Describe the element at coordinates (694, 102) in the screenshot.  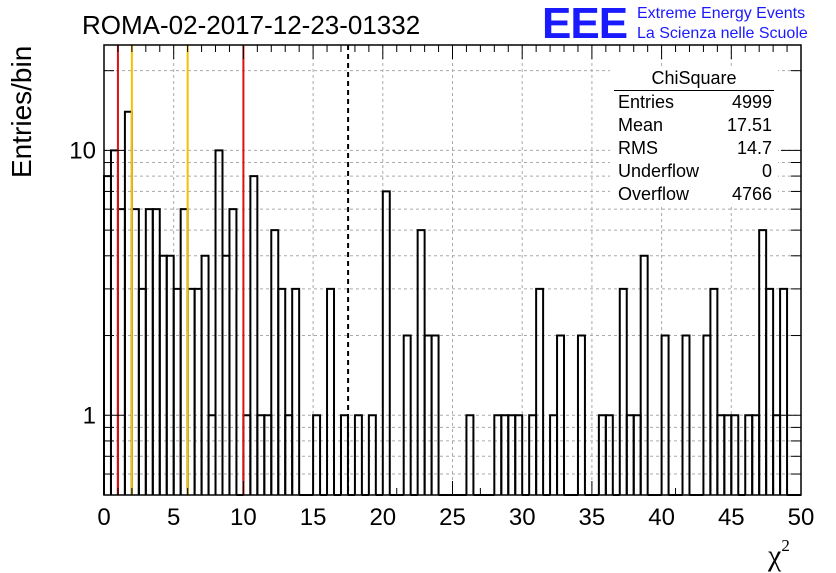
I see `stats-row-entries: Entries 4999` at that location.